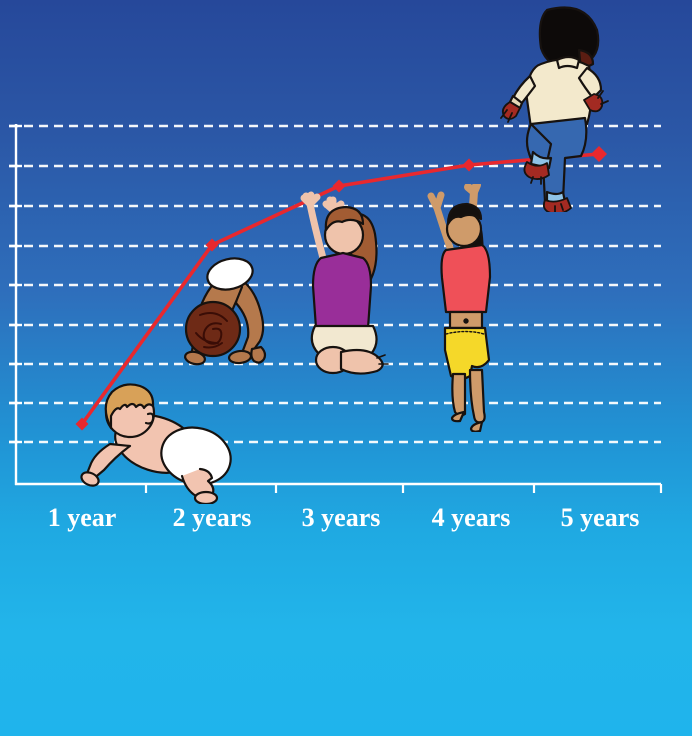 The image size is (692, 736). Describe the element at coordinates (471, 517) in the screenshot. I see `x-label-4yr: 4 years` at that location.